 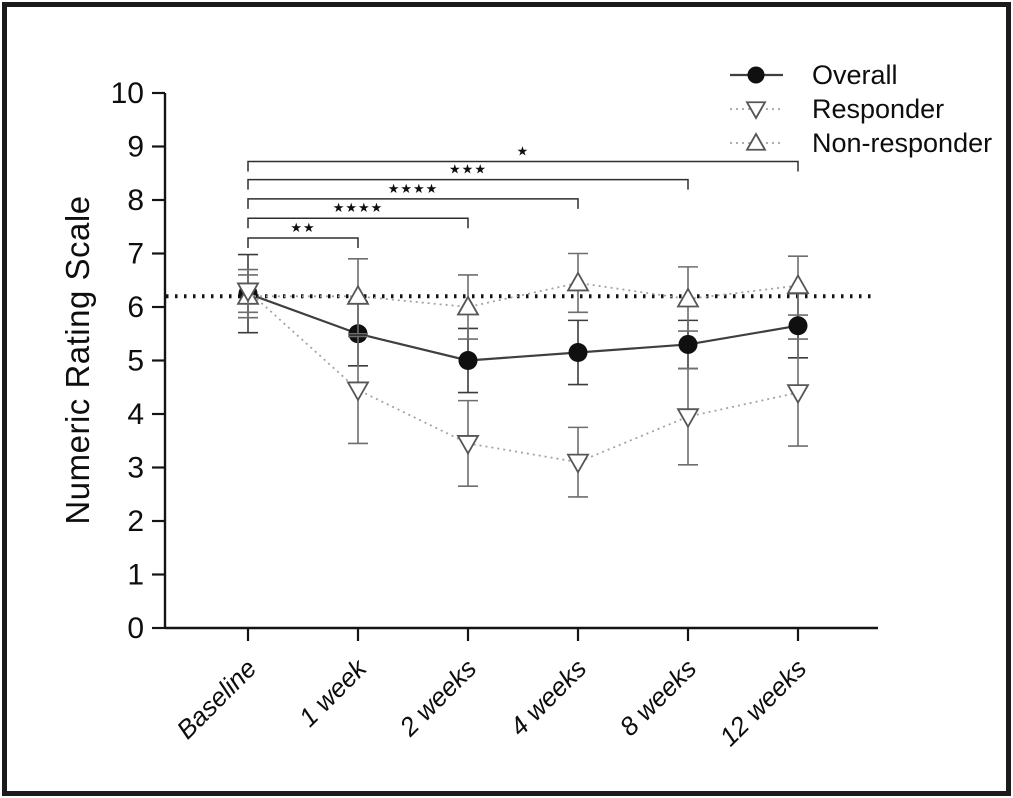 What do you see at coordinates (135, 147) in the screenshot?
I see `y-tick-label: 9` at bounding box center [135, 147].